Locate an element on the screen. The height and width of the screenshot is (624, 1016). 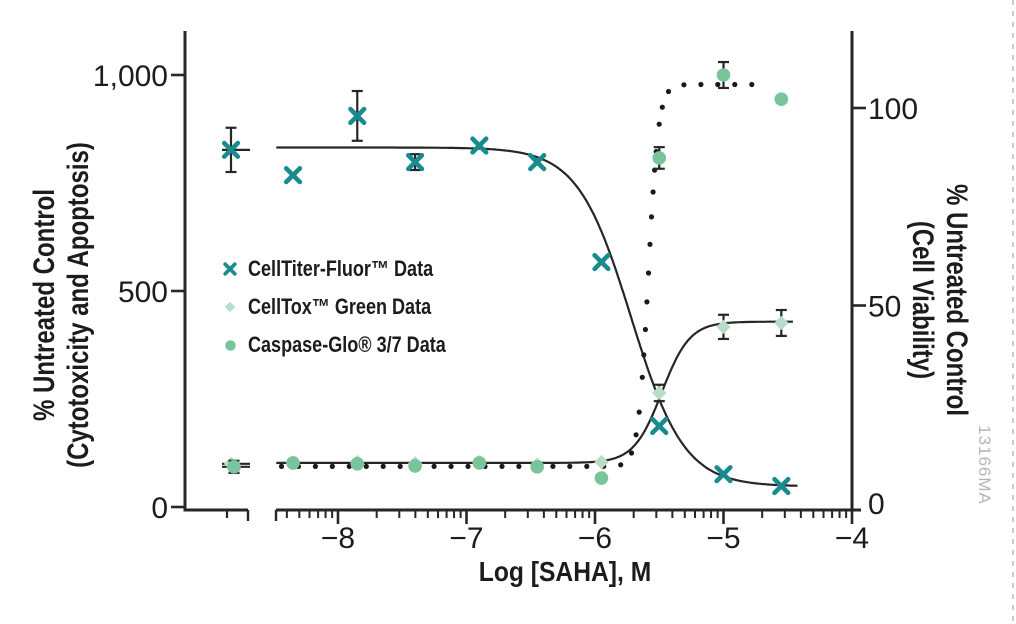
watermark-part-number: 13166MA is located at coordinates (984, 465).